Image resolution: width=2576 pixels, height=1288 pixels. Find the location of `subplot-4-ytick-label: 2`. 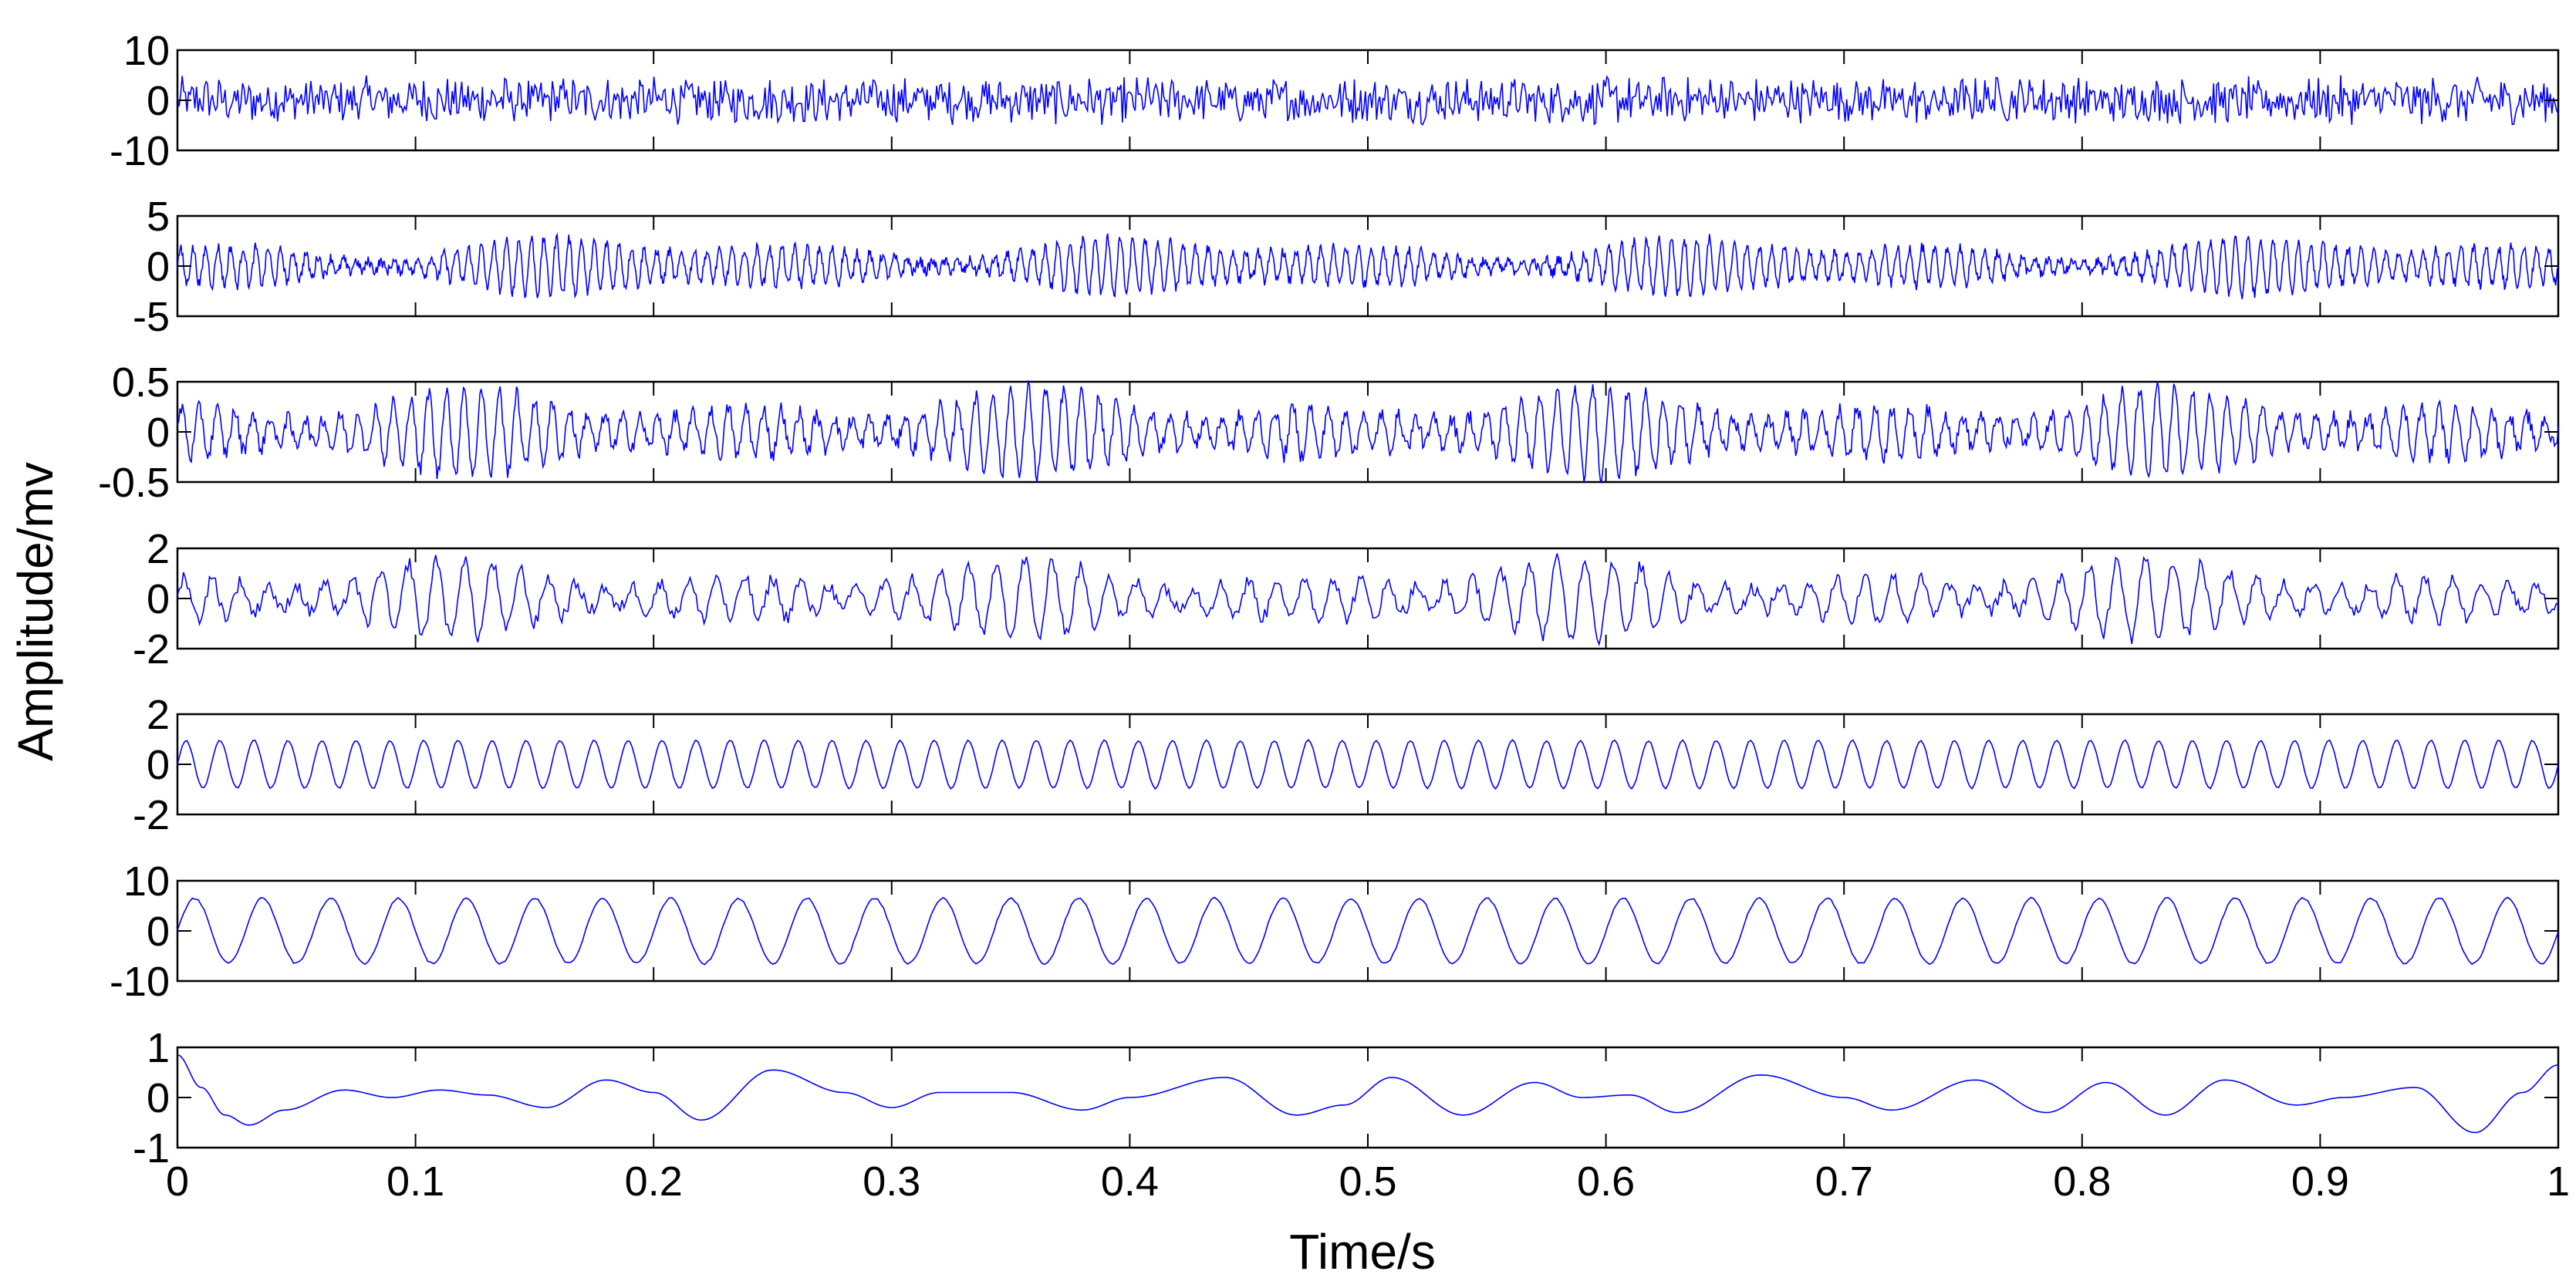

subplot-4-ytick-label: 2 is located at coordinates (158, 549).